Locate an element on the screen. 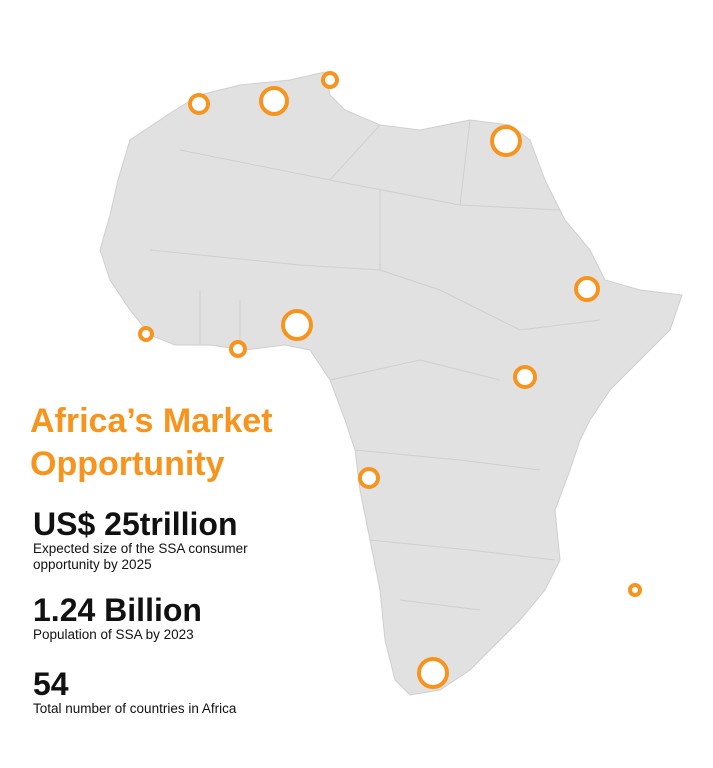  stat-label: Population of SSA by 2023 is located at coordinates (113, 634).